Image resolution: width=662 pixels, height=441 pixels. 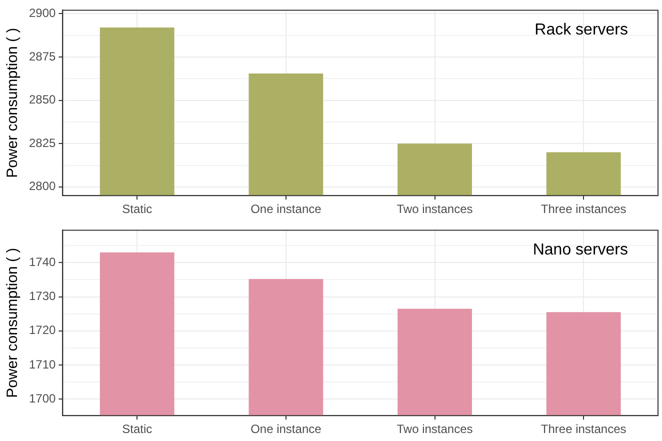 I want to click on y-tick-label: 1740, so click(x=42, y=261).